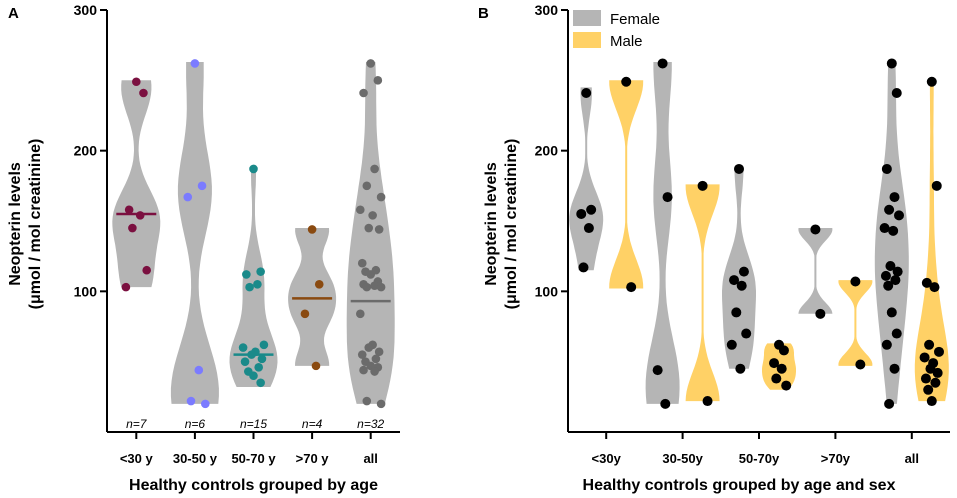  I want to click on y-axis-title-line1: Neopterin levels, so click(15, 224).